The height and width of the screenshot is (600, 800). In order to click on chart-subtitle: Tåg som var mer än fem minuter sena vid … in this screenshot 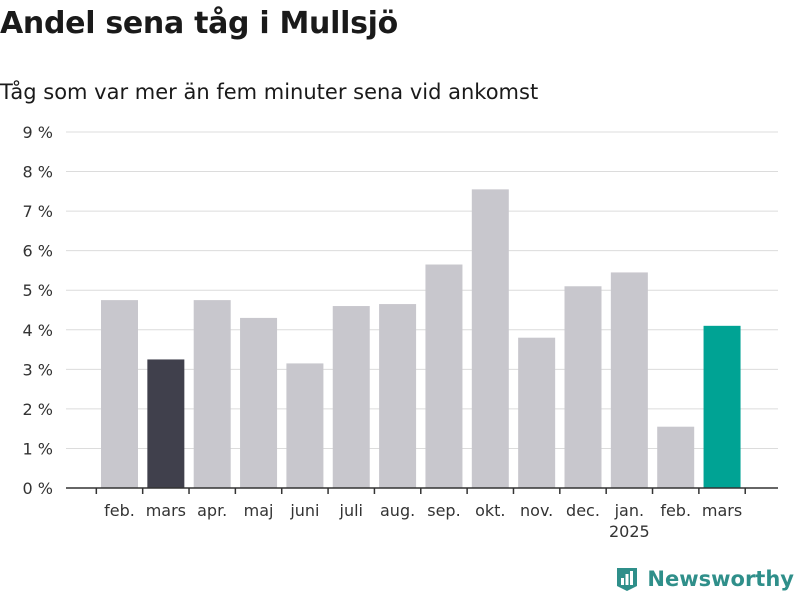, I will do `click(269, 92)`.